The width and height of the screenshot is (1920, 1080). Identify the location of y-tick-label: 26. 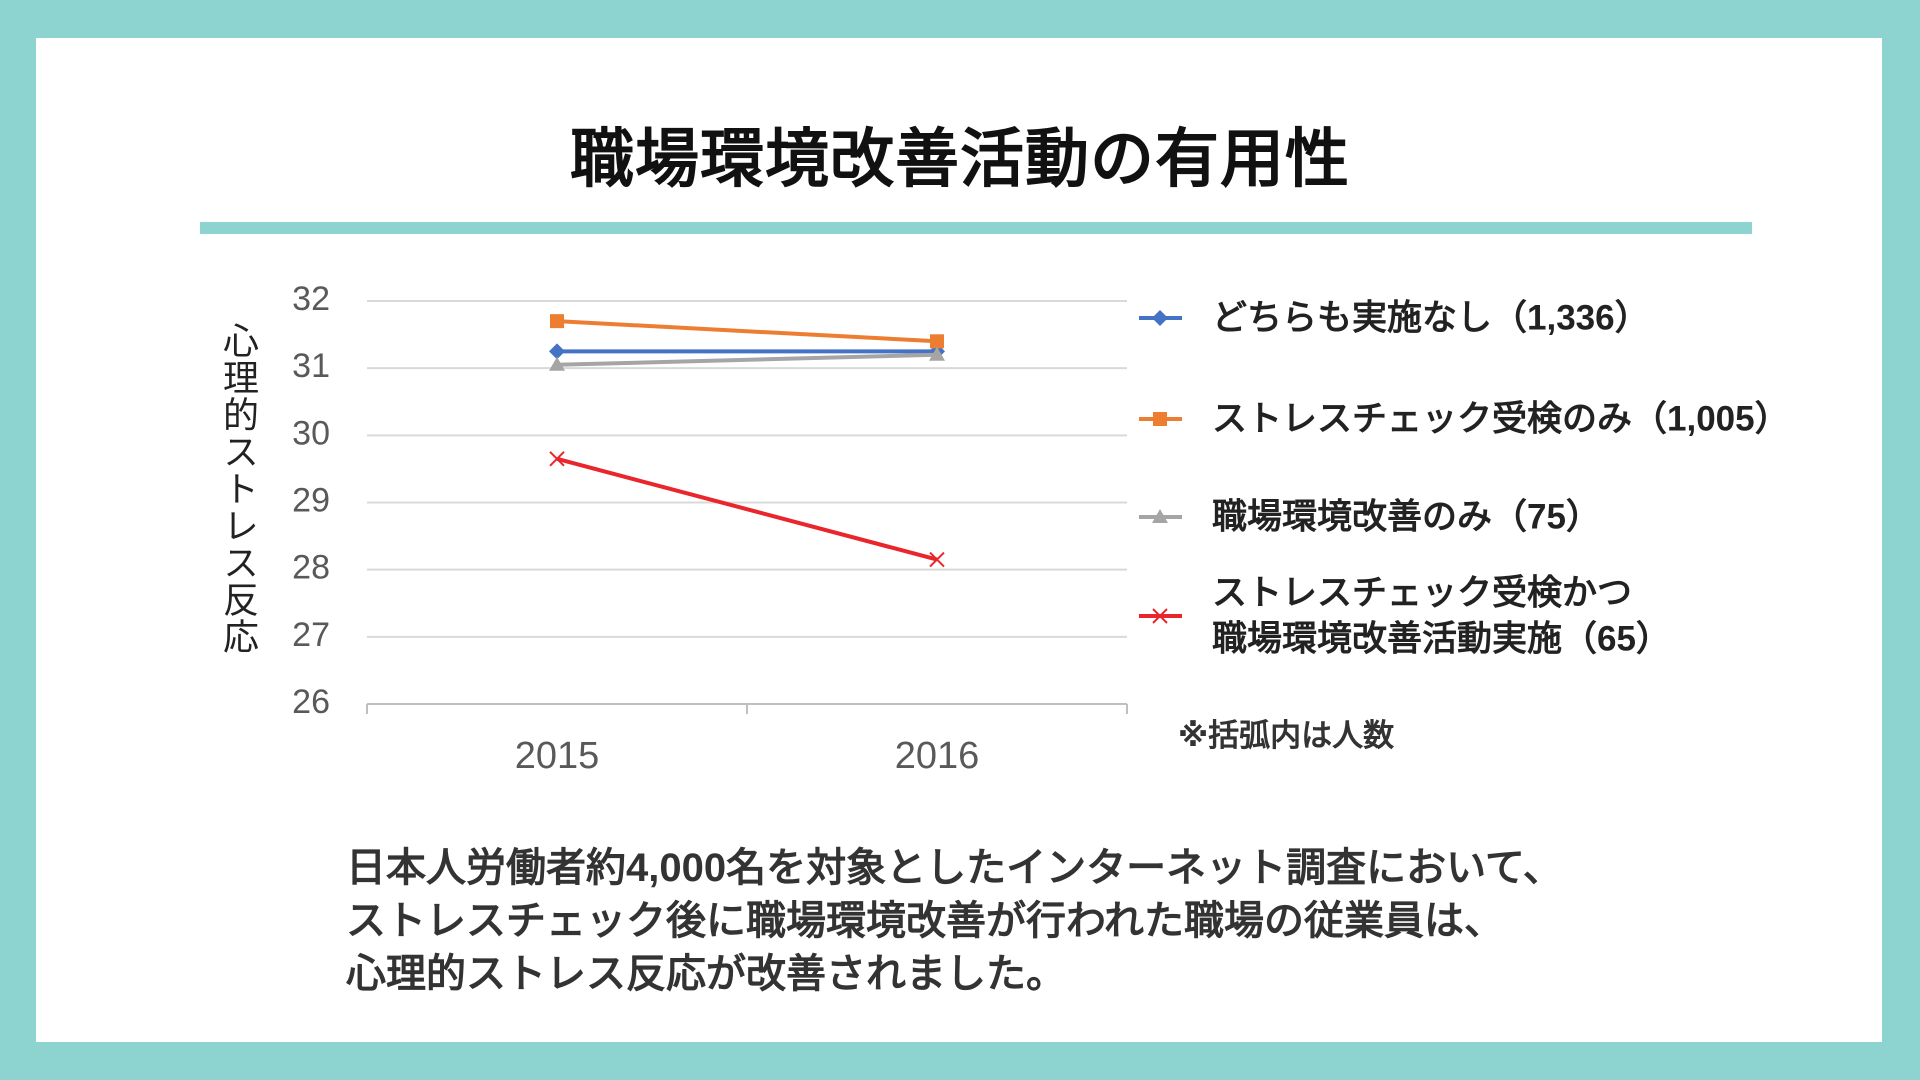
(311, 702).